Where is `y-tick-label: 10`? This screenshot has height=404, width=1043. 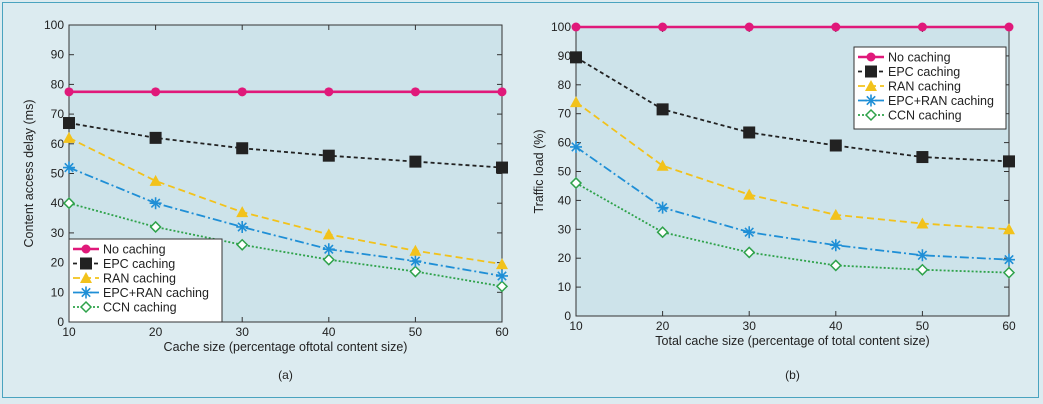
y-tick-label: 10 is located at coordinates (58, 292).